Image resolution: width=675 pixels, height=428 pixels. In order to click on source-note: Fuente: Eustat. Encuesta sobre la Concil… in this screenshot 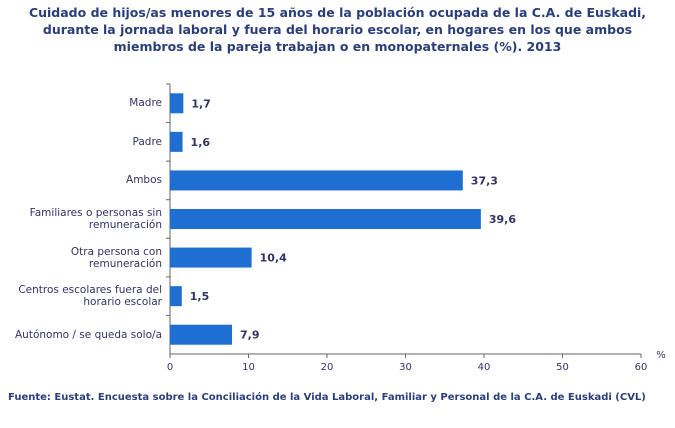, I will do `click(327, 397)`.